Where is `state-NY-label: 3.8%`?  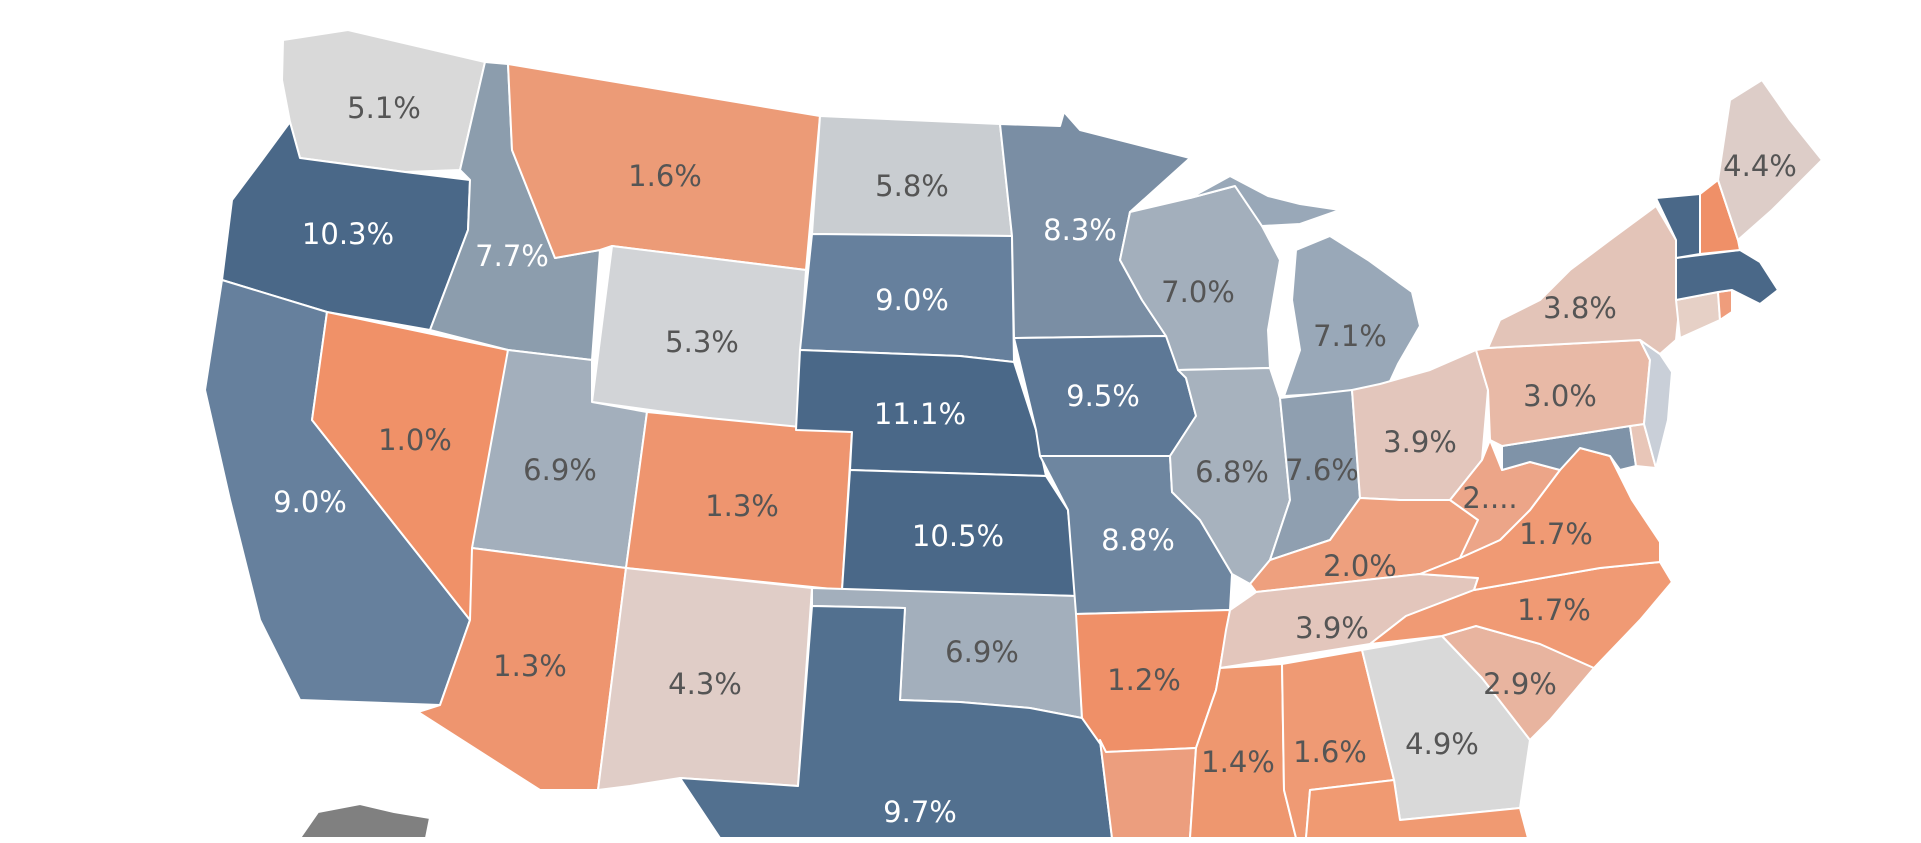
state-NY-label: 3.8% is located at coordinates (1580, 308).